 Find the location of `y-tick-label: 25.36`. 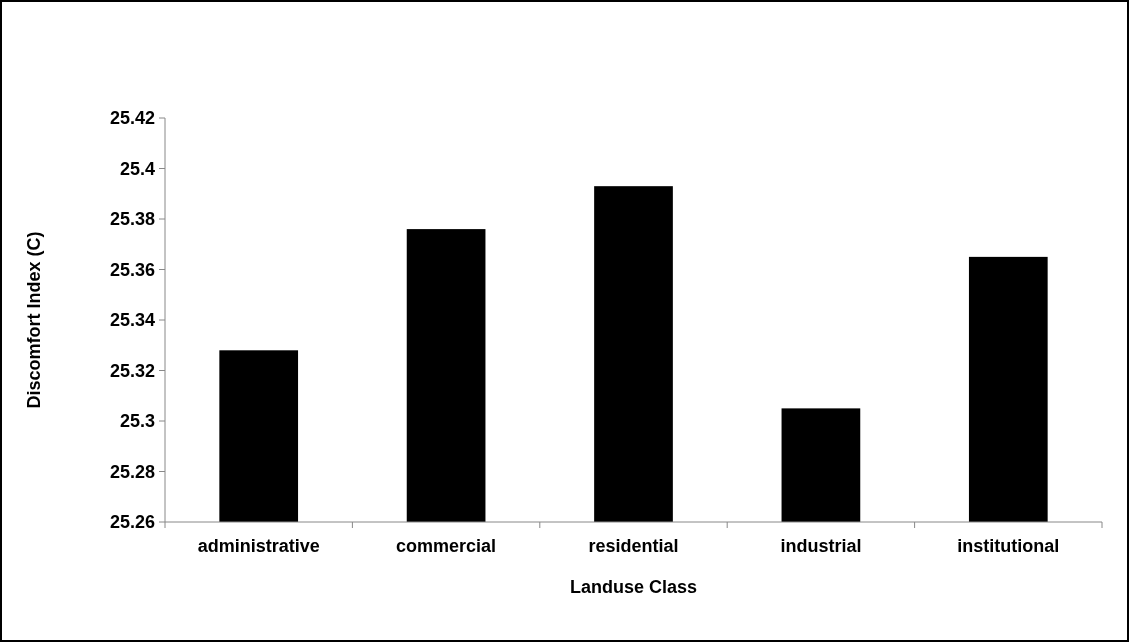

y-tick-label: 25.36 is located at coordinates (132, 269).